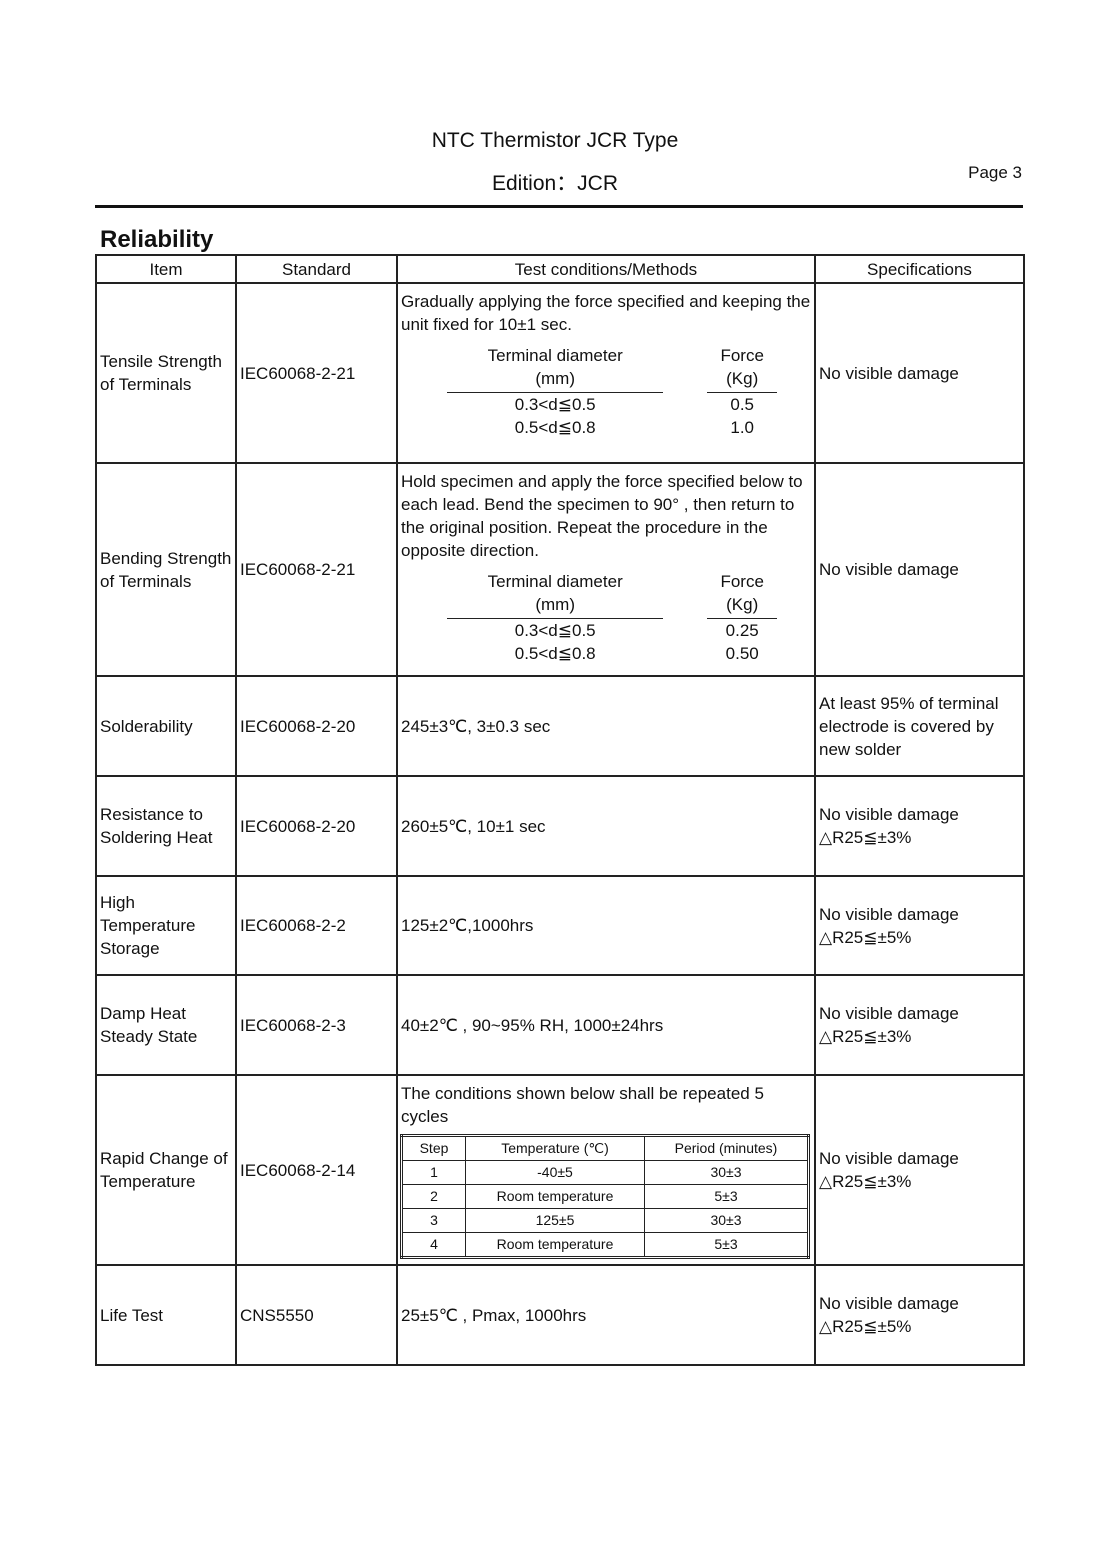 The width and height of the screenshot is (1100, 1557). I want to click on condition-cell: 40±2℃ , 90~95% RH, 1000±24hrs, so click(606, 1025).